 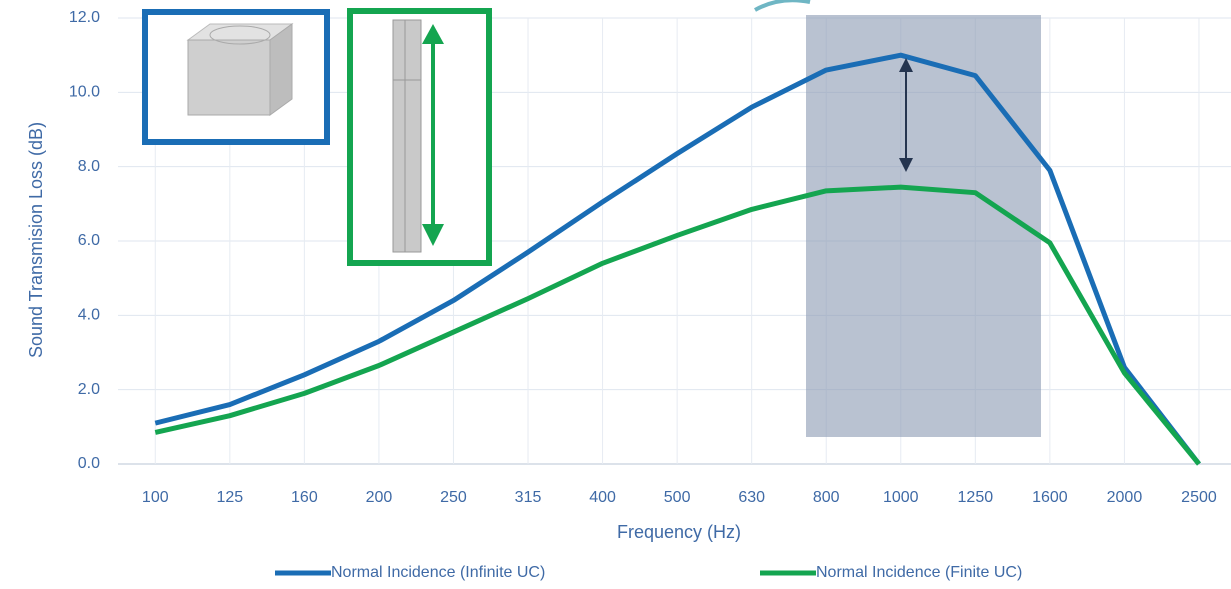 What do you see at coordinates (751, 497) in the screenshot?
I see `x-tick-label: 630` at bounding box center [751, 497].